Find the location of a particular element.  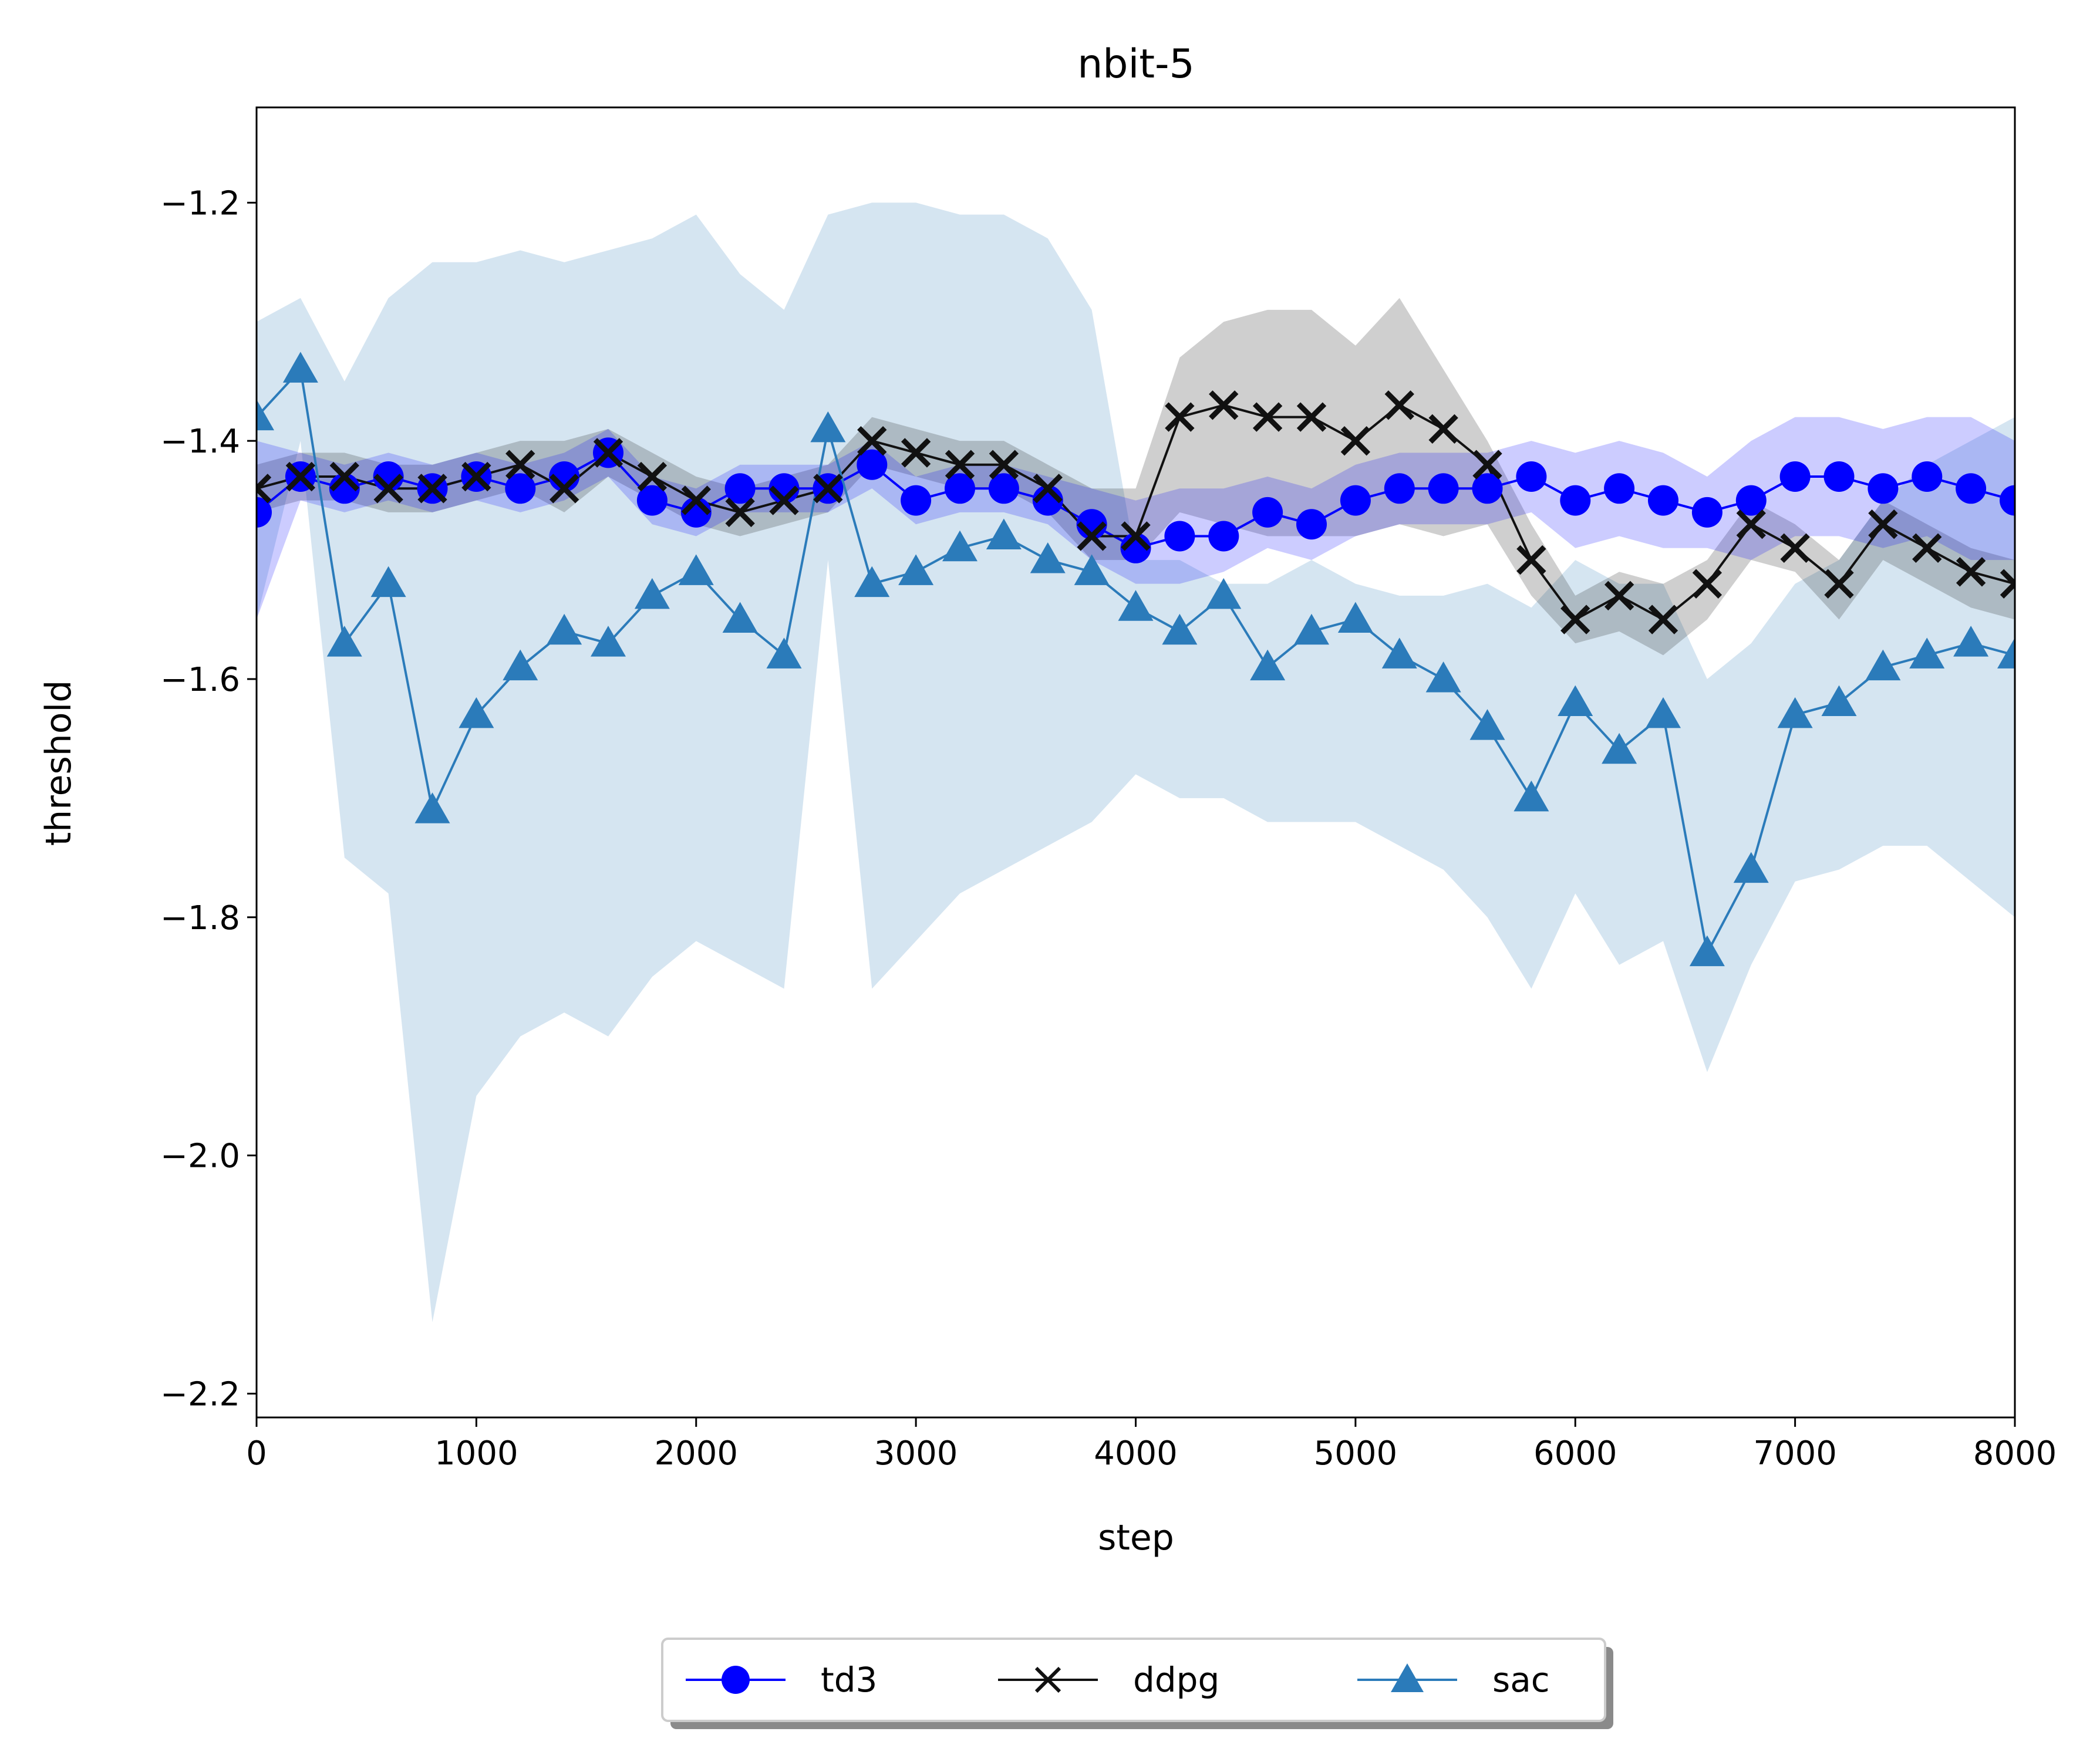

y-tick-label: −2.2 is located at coordinates (200, 1394).